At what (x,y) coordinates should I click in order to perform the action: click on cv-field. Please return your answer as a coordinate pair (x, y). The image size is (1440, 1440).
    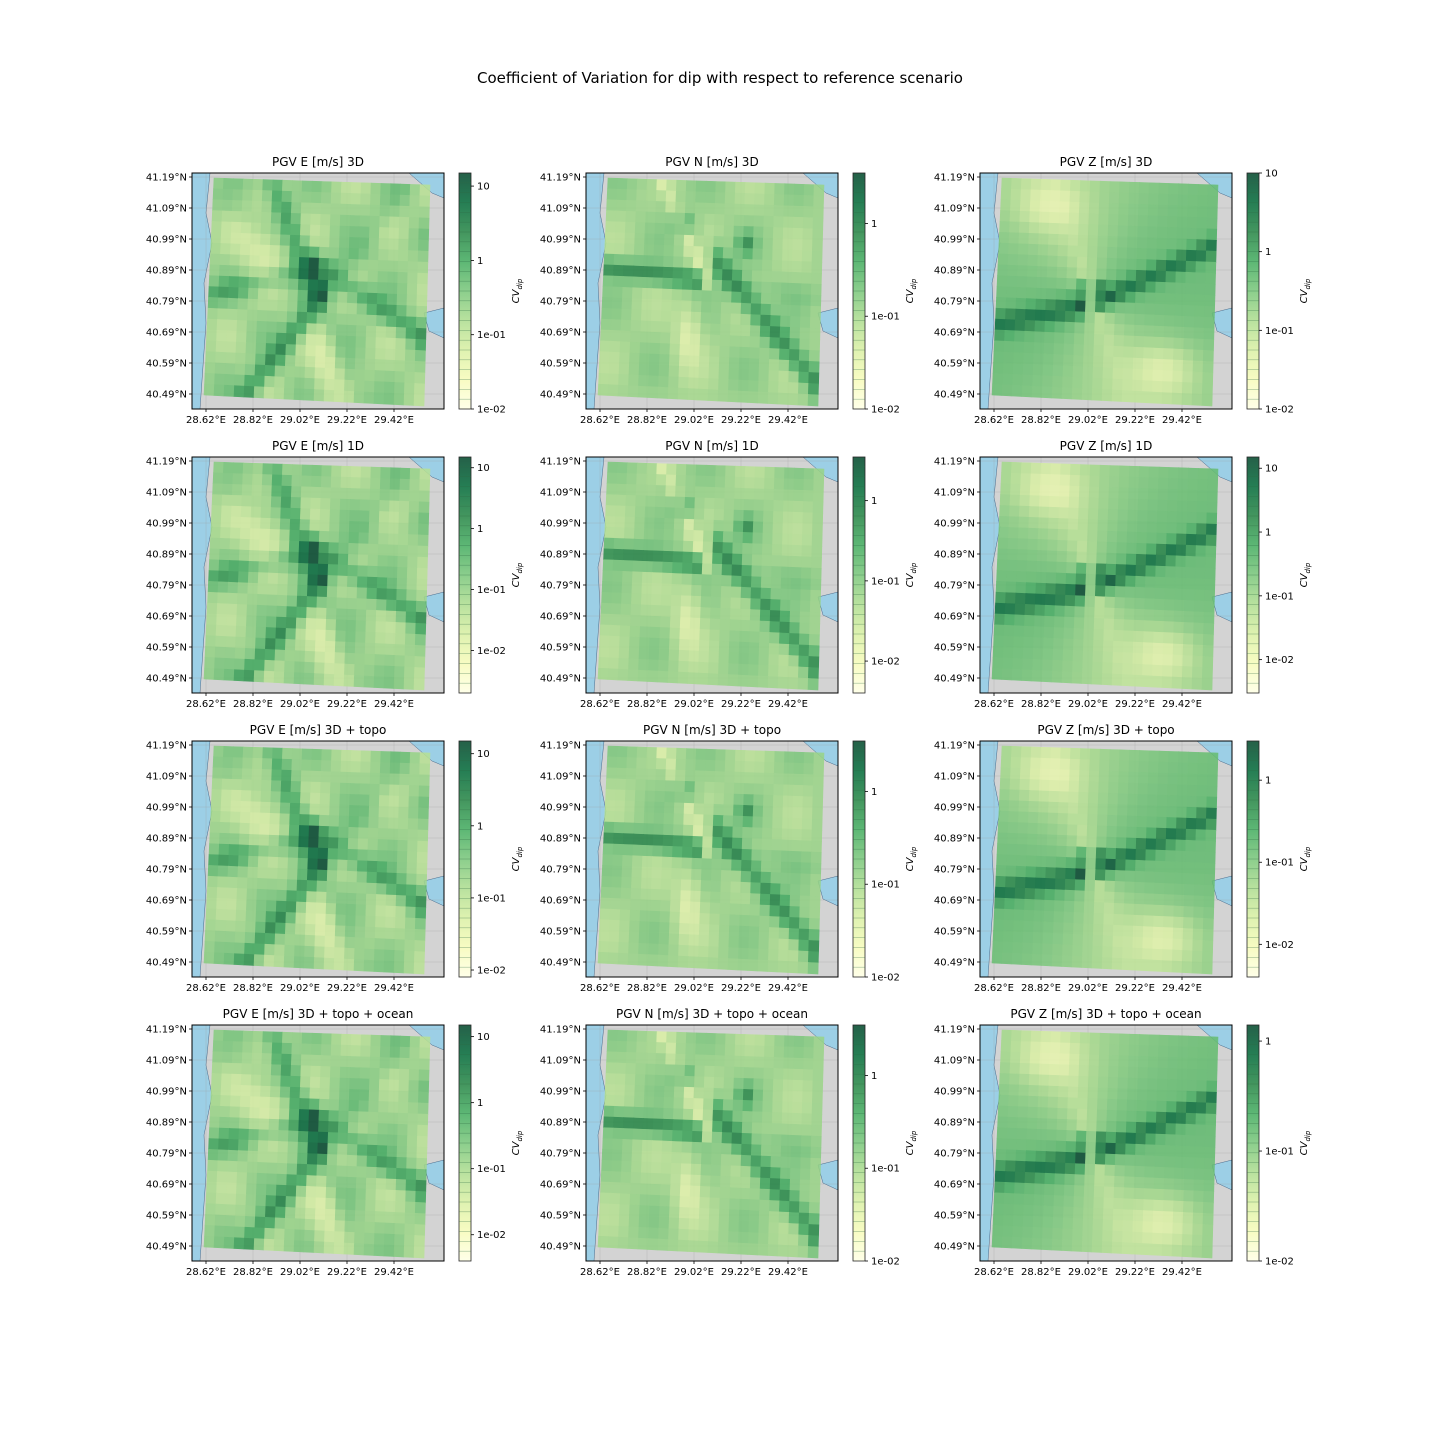
    Looking at the image, I should click on (317, 860).